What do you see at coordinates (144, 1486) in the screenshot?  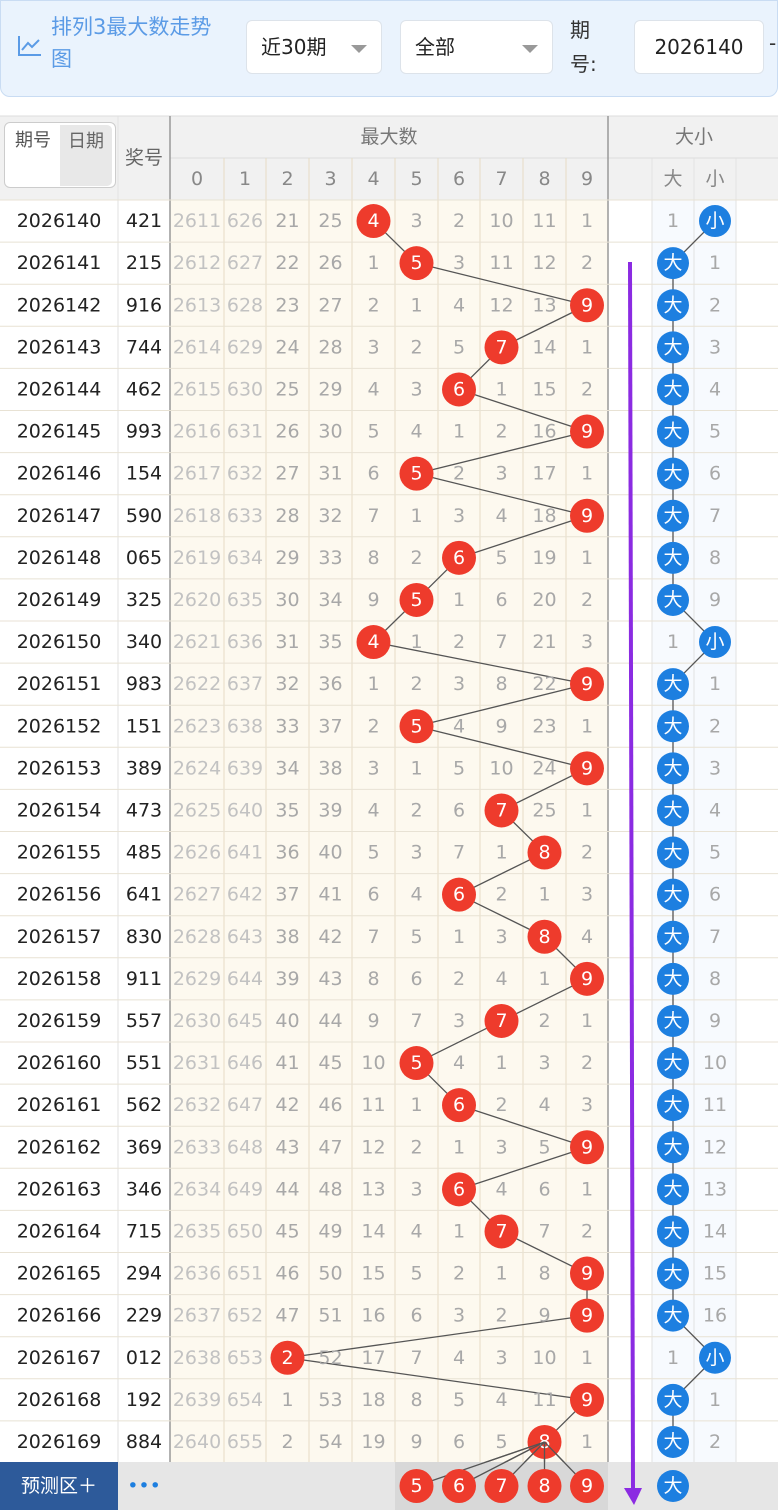 I see `more-button: •••` at bounding box center [144, 1486].